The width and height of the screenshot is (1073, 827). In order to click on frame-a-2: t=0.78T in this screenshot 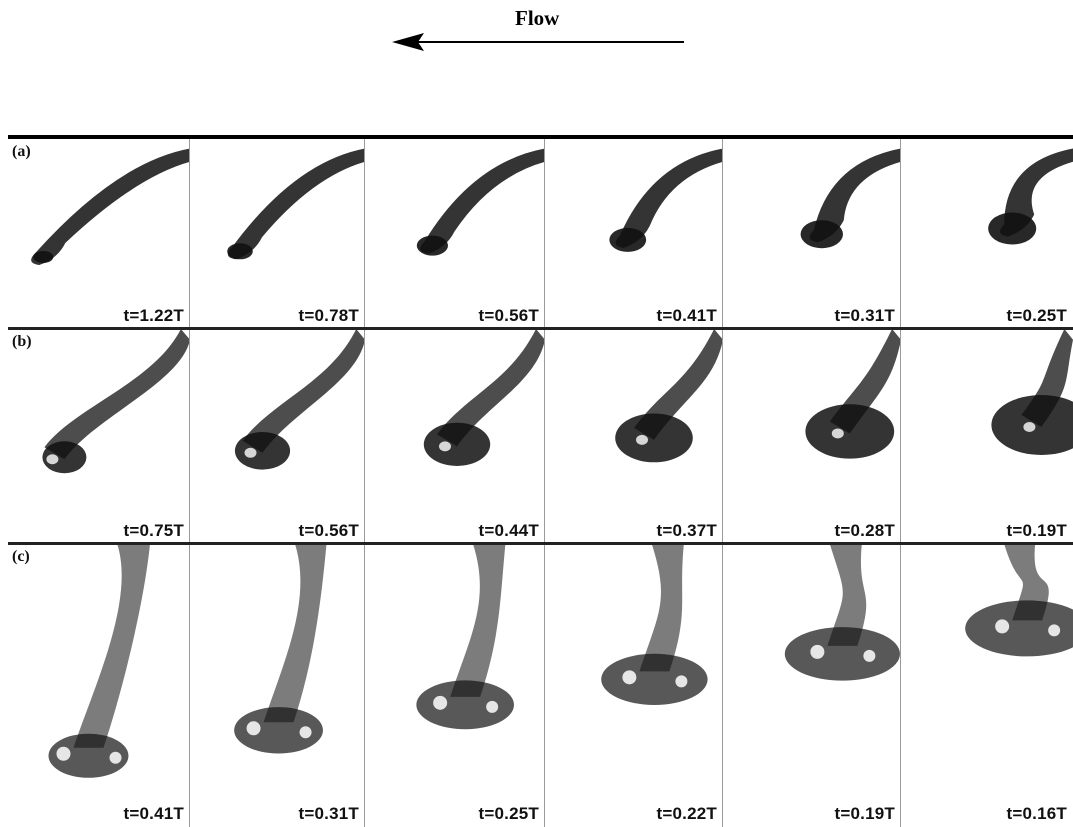, I will do `click(277, 234)`.